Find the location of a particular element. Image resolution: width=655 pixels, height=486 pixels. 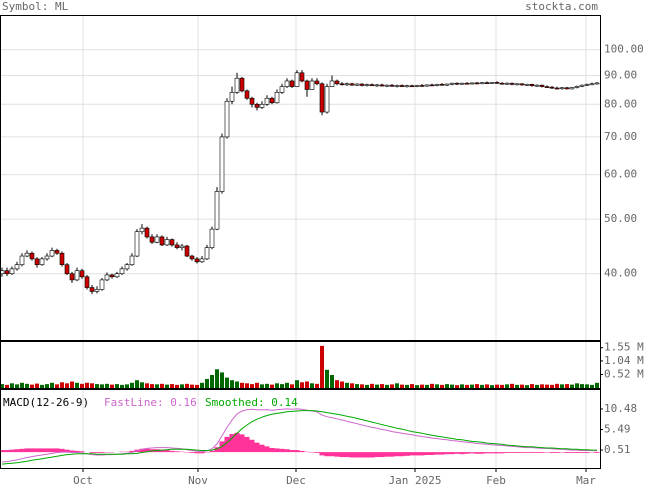

smooth-legend: Smoothed: 0.14 is located at coordinates (251, 402).